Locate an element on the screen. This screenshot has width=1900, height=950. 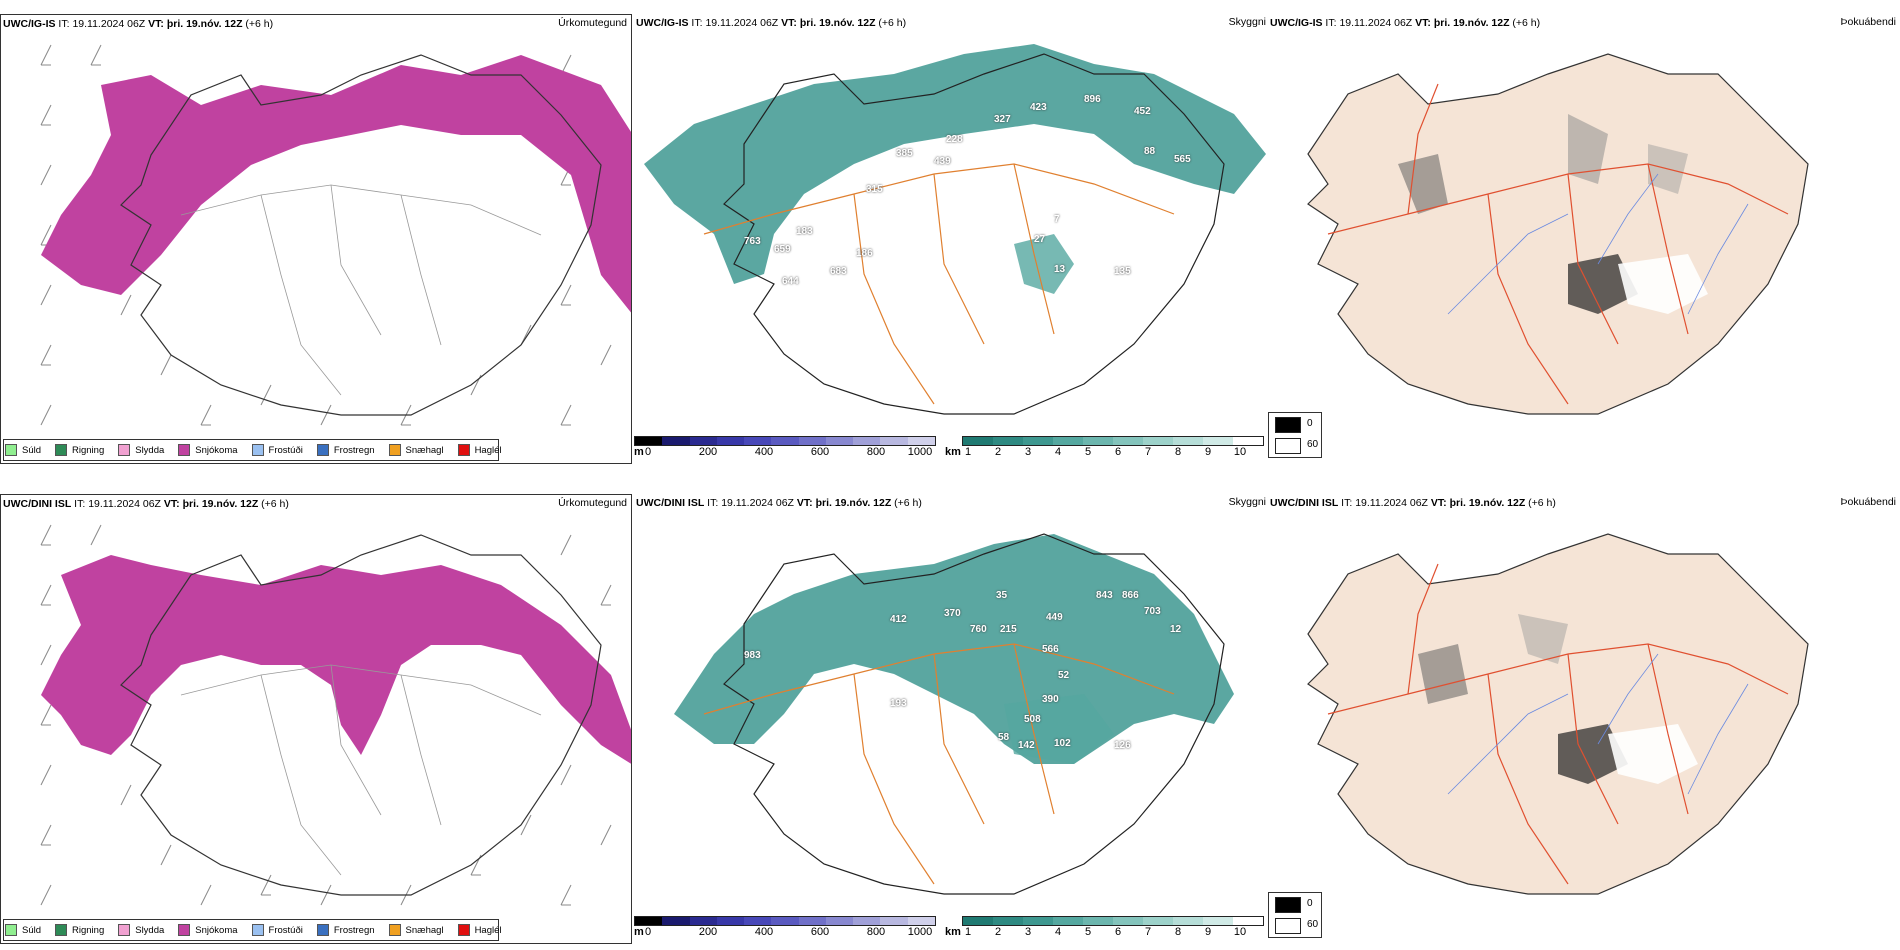
cloud-base-label: 452 is located at coordinates (1142, 111).